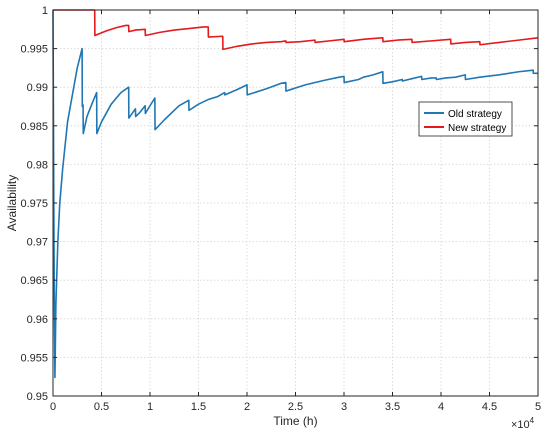 Image resolution: width=550 pixels, height=437 pixels. I want to click on x-tick-label: 4.5, so click(489, 407).